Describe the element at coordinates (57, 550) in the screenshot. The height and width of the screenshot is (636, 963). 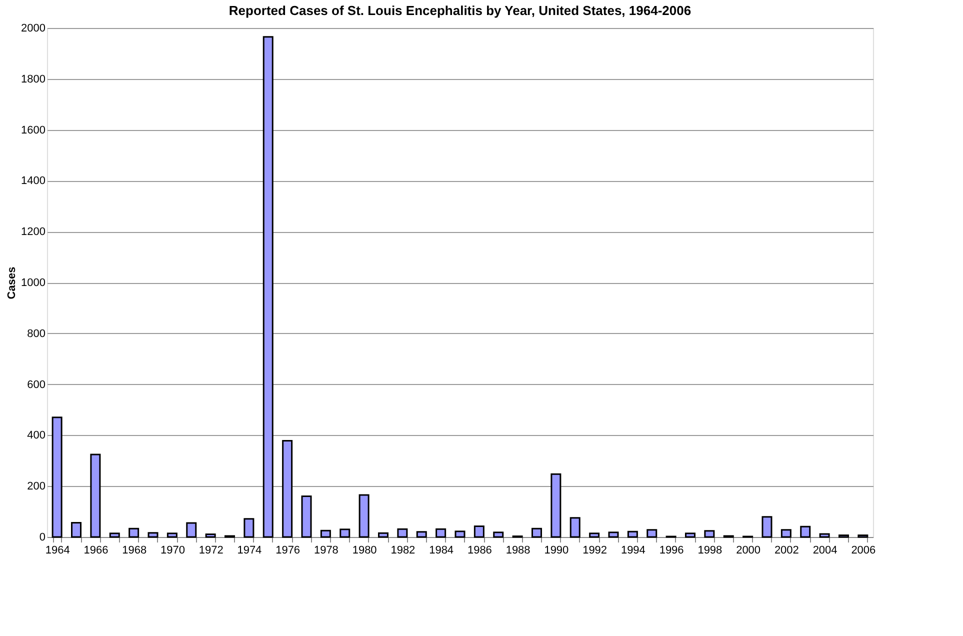
I see `x-tick-label: 1964` at that location.